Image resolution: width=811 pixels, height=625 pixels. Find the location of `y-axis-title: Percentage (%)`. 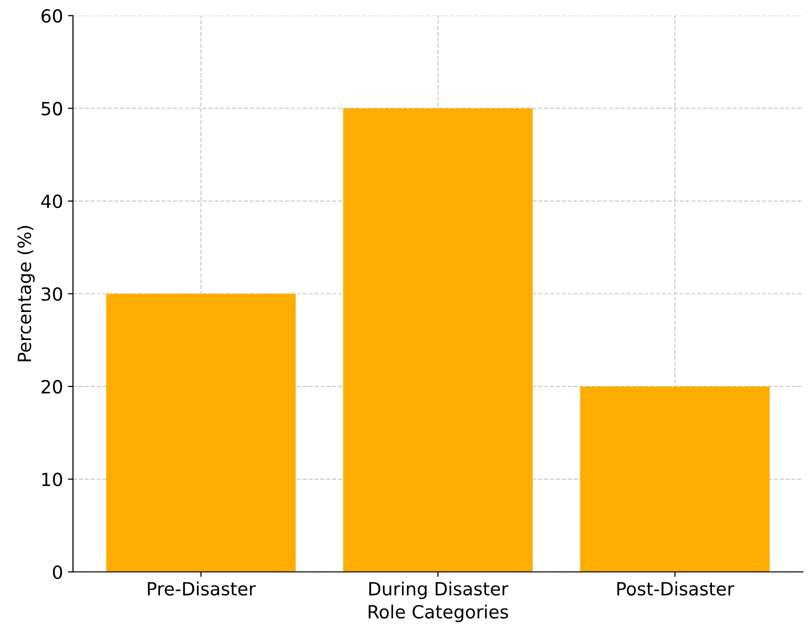

y-axis-title: Percentage (%) is located at coordinates (26, 294).